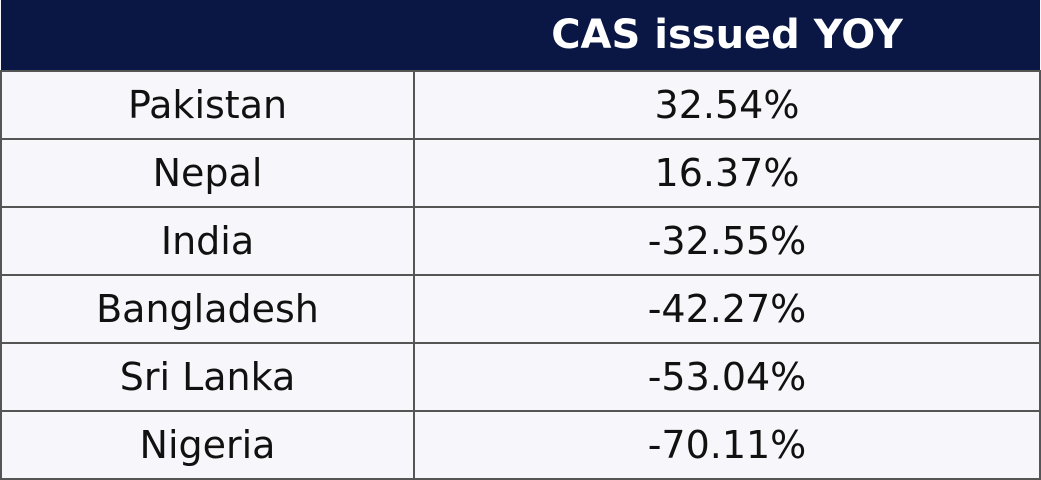 This screenshot has height=480, width=1041. Describe the element at coordinates (207, 105) in the screenshot. I see `country-cell: Pakistan` at that location.